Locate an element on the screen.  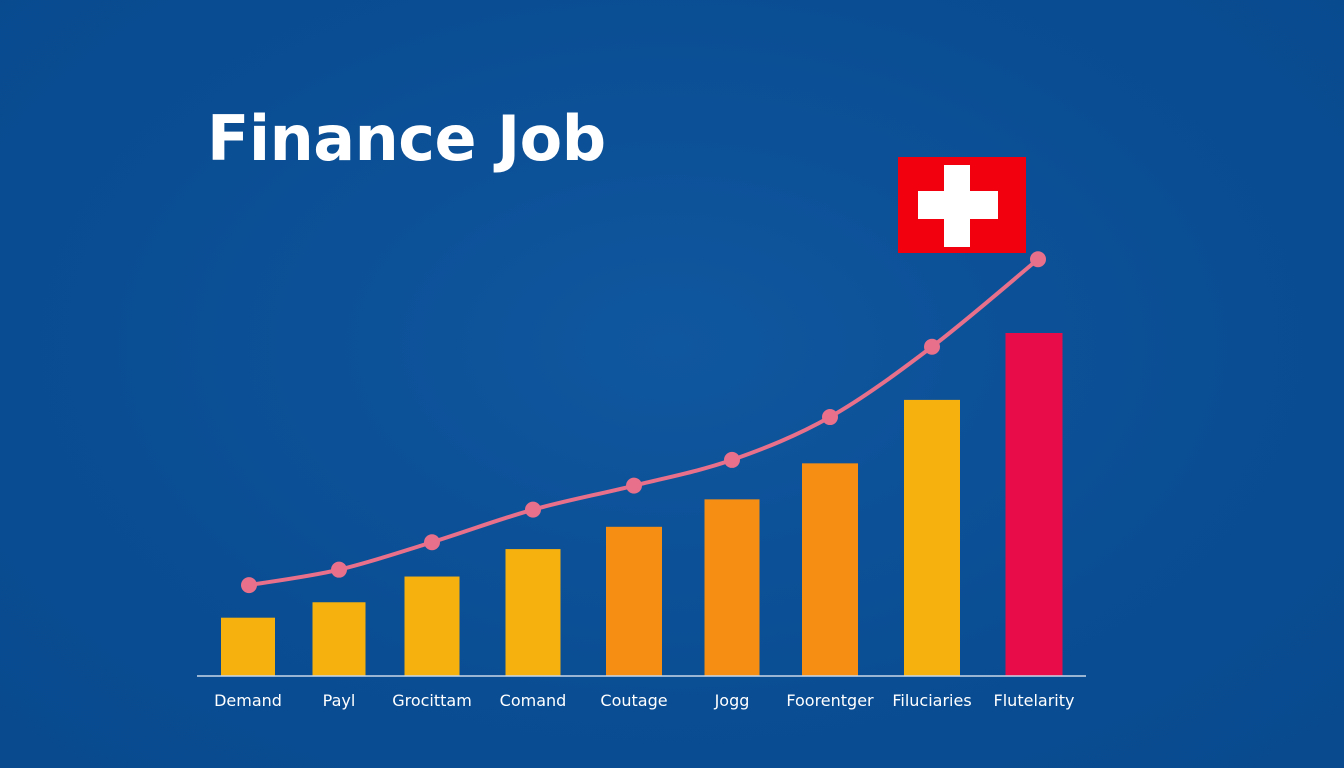
x-tick-label: Jogg is located at coordinates (732, 700).